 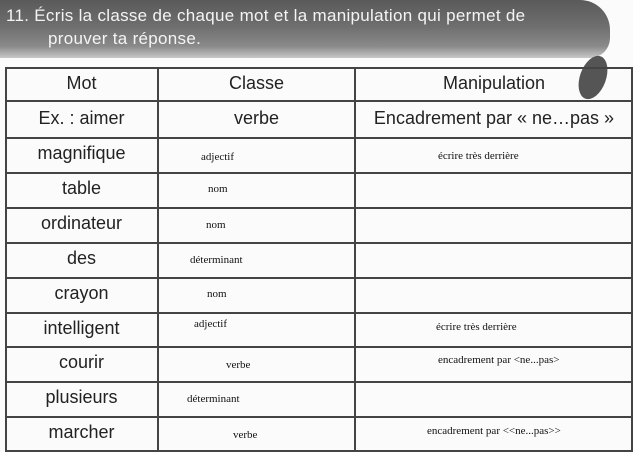 I want to click on example-manipulation: Encadrement par « ne…pas », so click(x=494, y=118).